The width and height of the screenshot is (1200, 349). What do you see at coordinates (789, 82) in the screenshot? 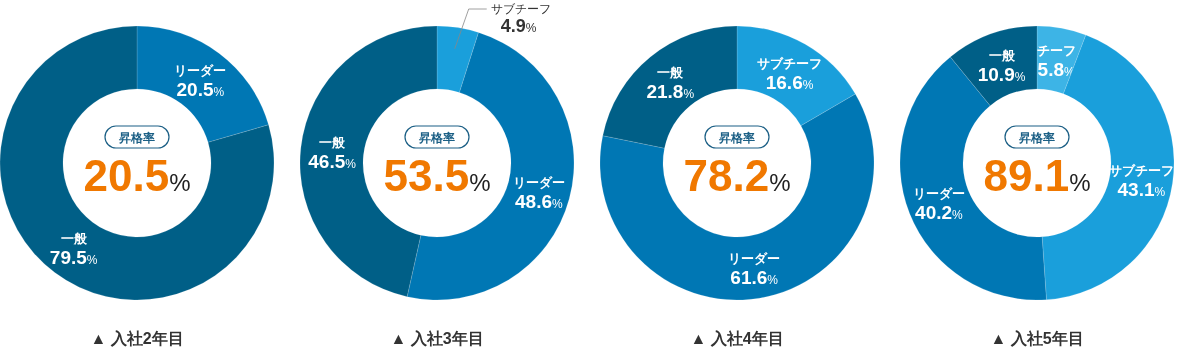
I see `data-label: 16.6%` at bounding box center [789, 82].